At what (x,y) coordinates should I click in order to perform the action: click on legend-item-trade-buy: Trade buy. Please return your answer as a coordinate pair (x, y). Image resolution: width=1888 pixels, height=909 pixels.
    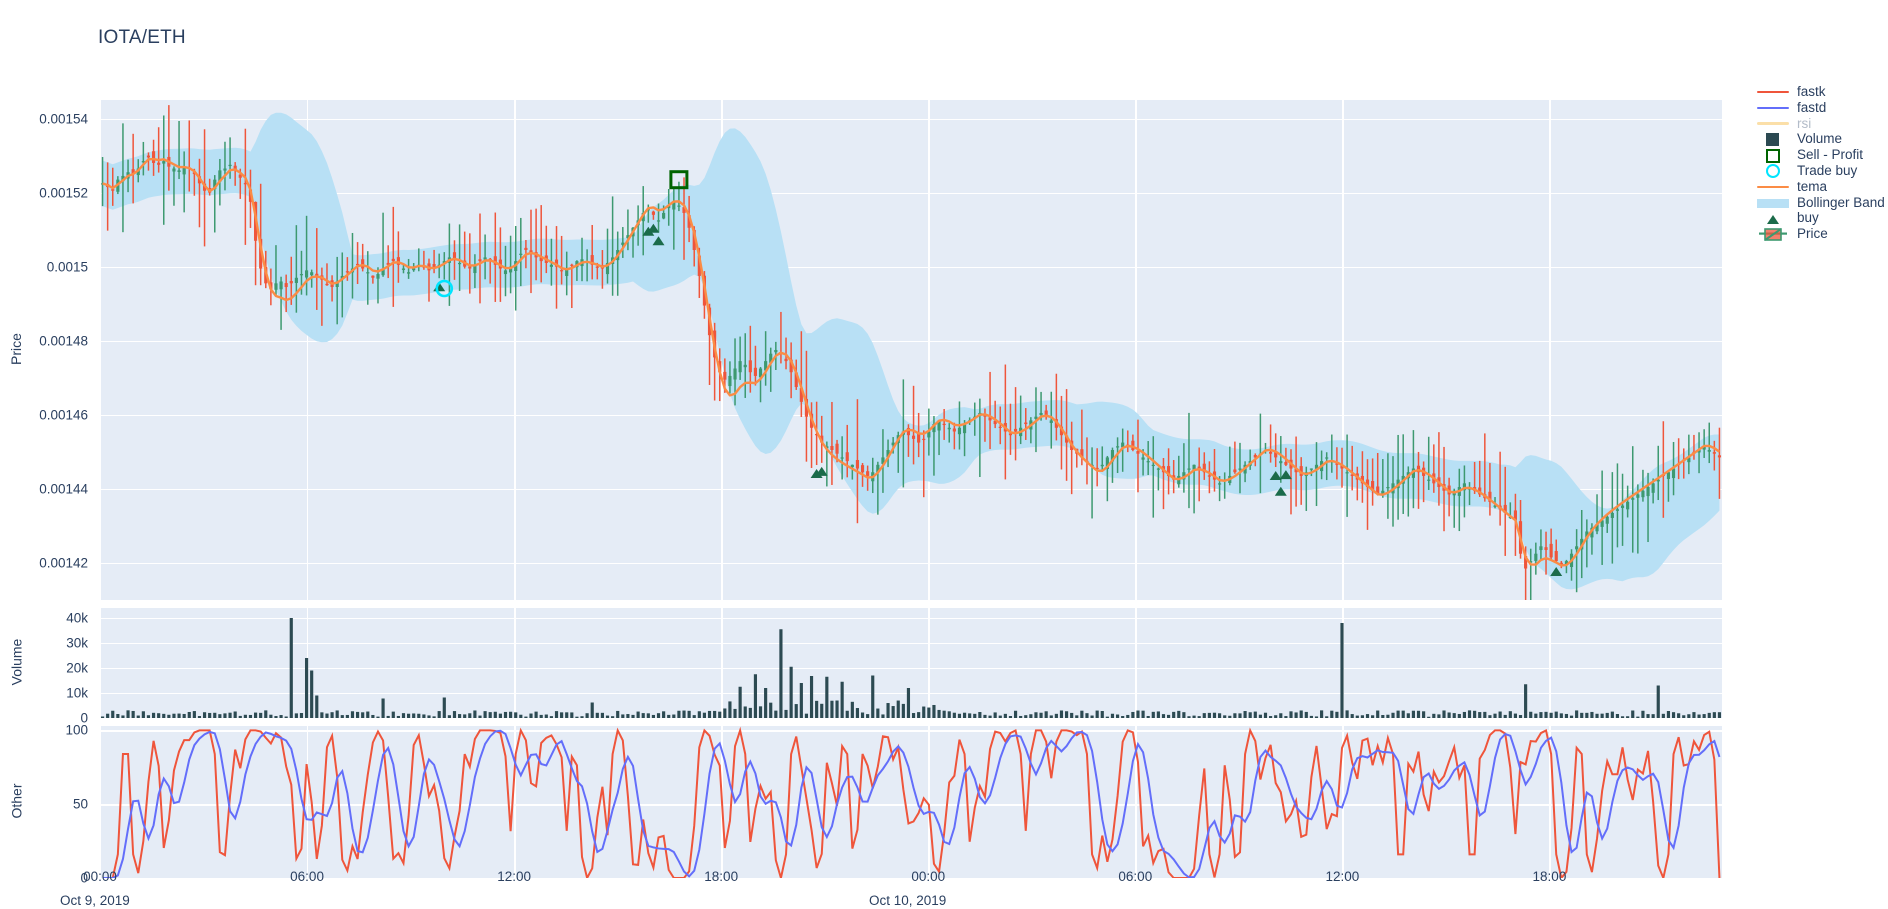
    Looking at the image, I should click on (1822, 171).